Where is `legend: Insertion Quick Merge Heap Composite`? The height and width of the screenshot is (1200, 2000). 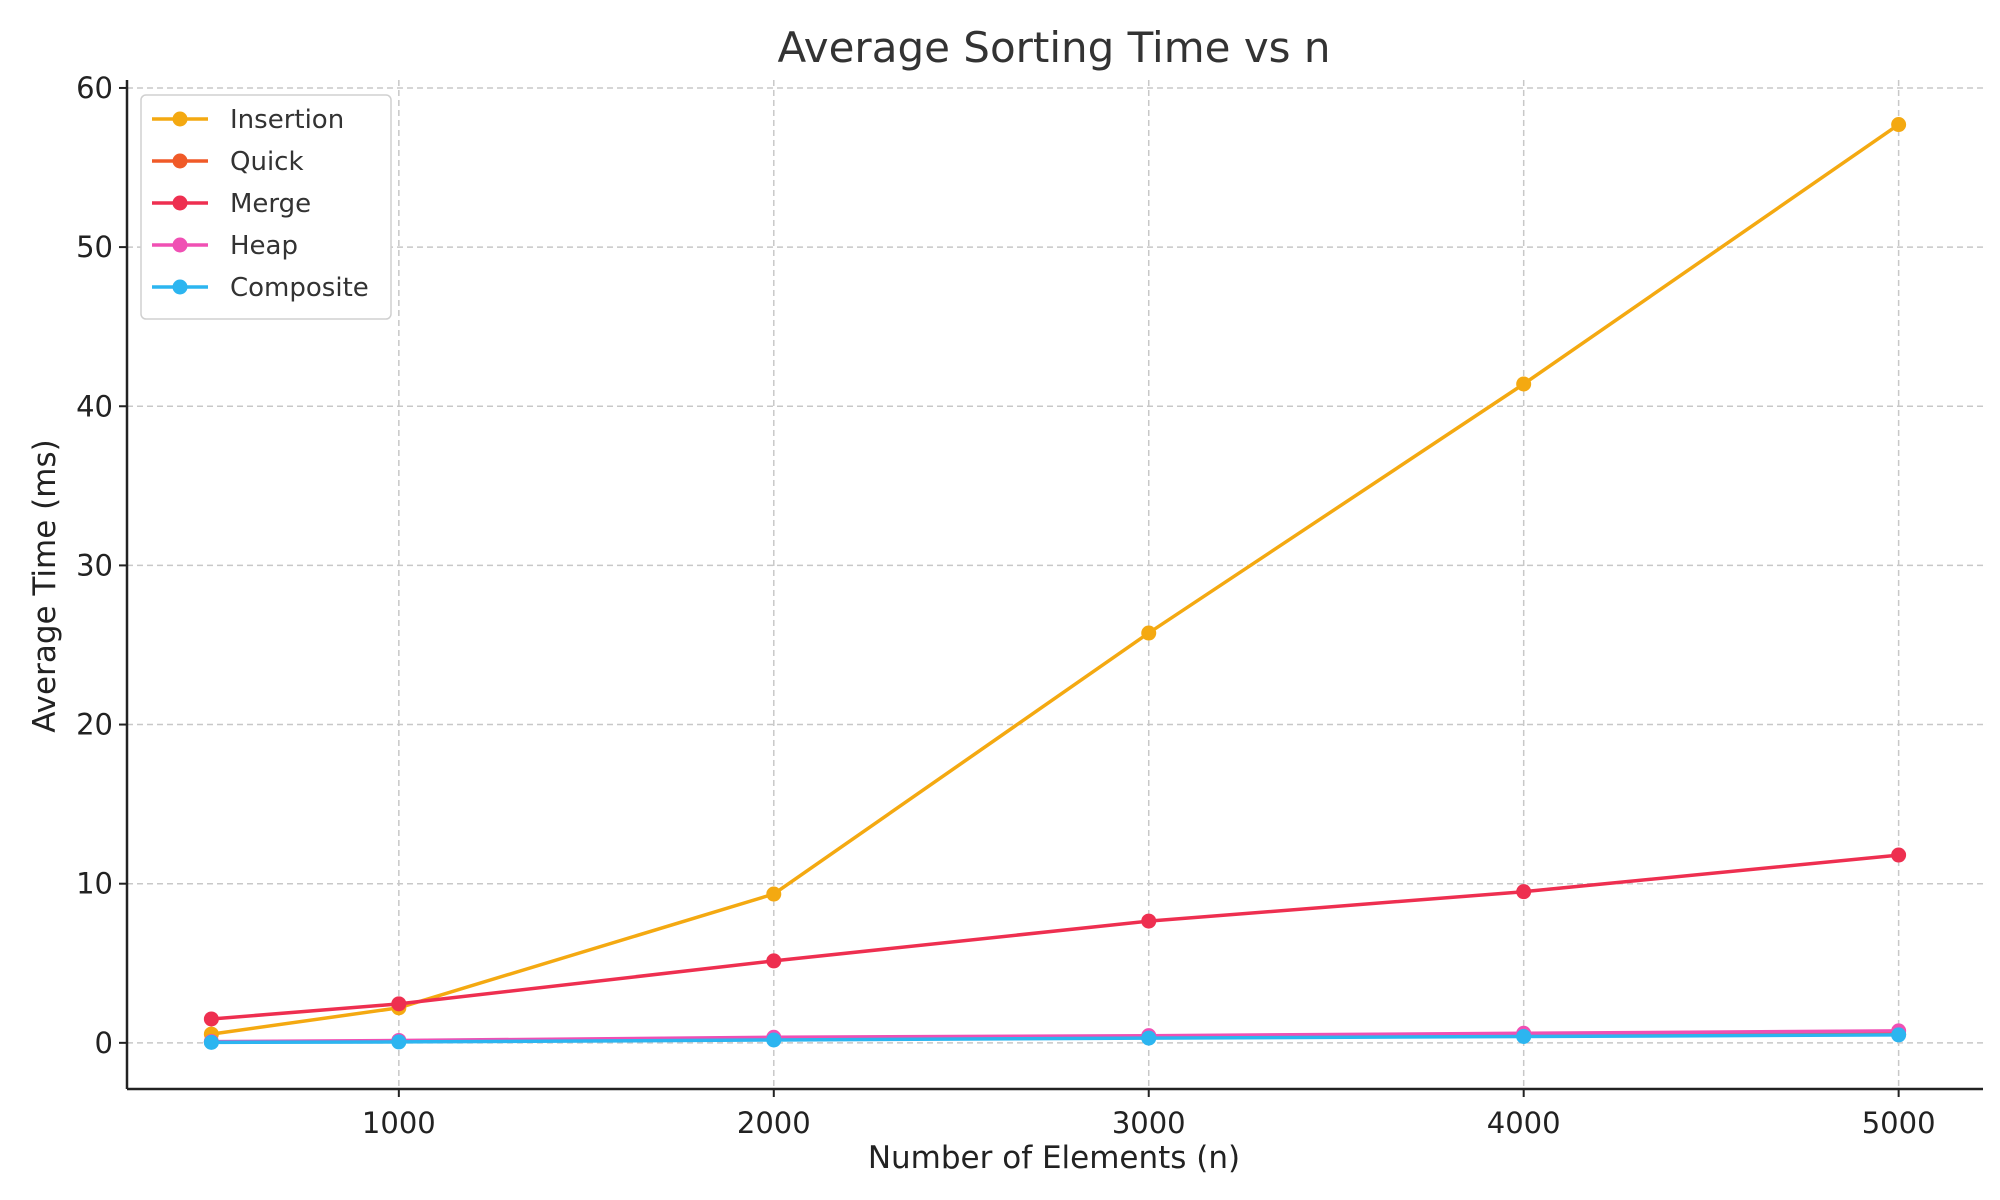
legend: Insertion Quick Merge Heap Composite is located at coordinates (266, 207).